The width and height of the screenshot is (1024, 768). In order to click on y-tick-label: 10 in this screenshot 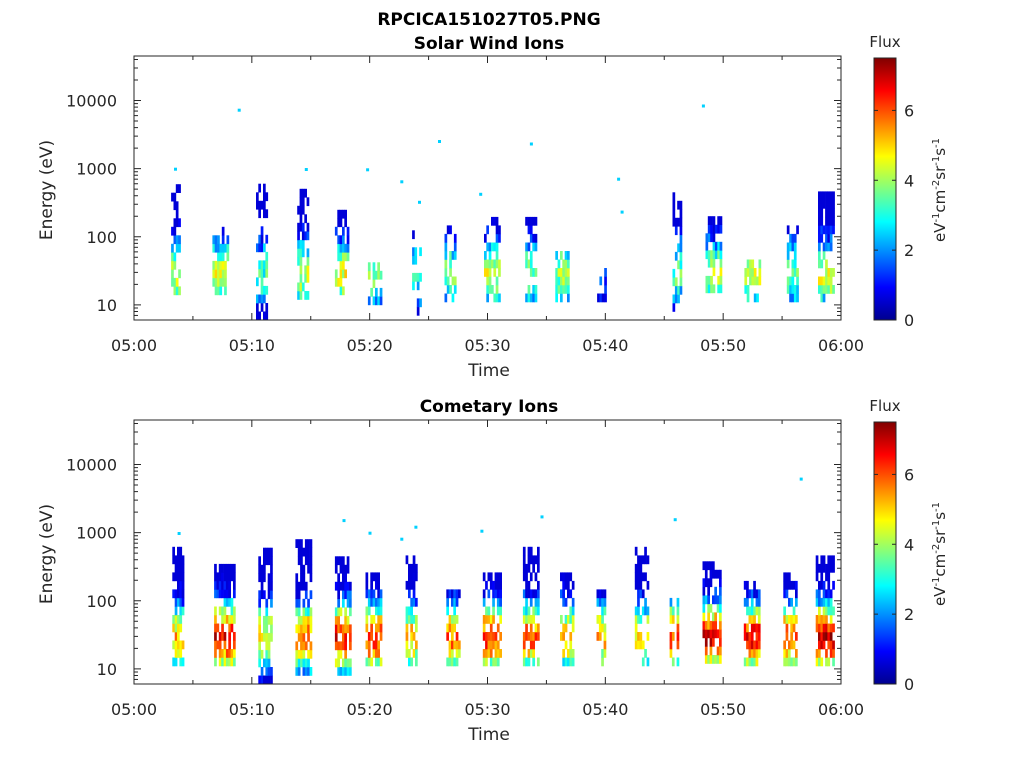, I will do `click(107, 305)`.